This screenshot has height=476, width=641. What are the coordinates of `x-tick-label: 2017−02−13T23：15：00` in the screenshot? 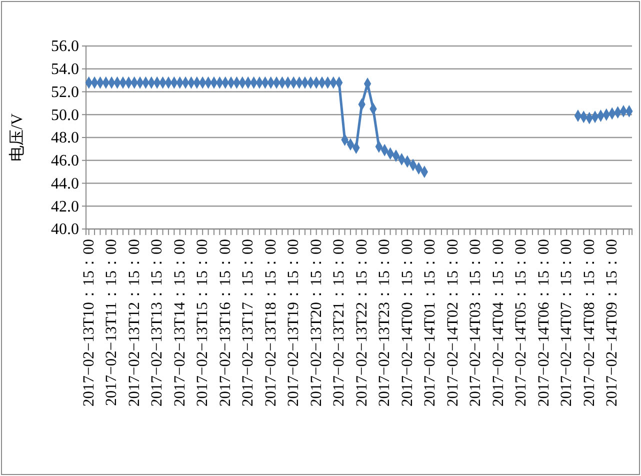 It's located at (385, 322).